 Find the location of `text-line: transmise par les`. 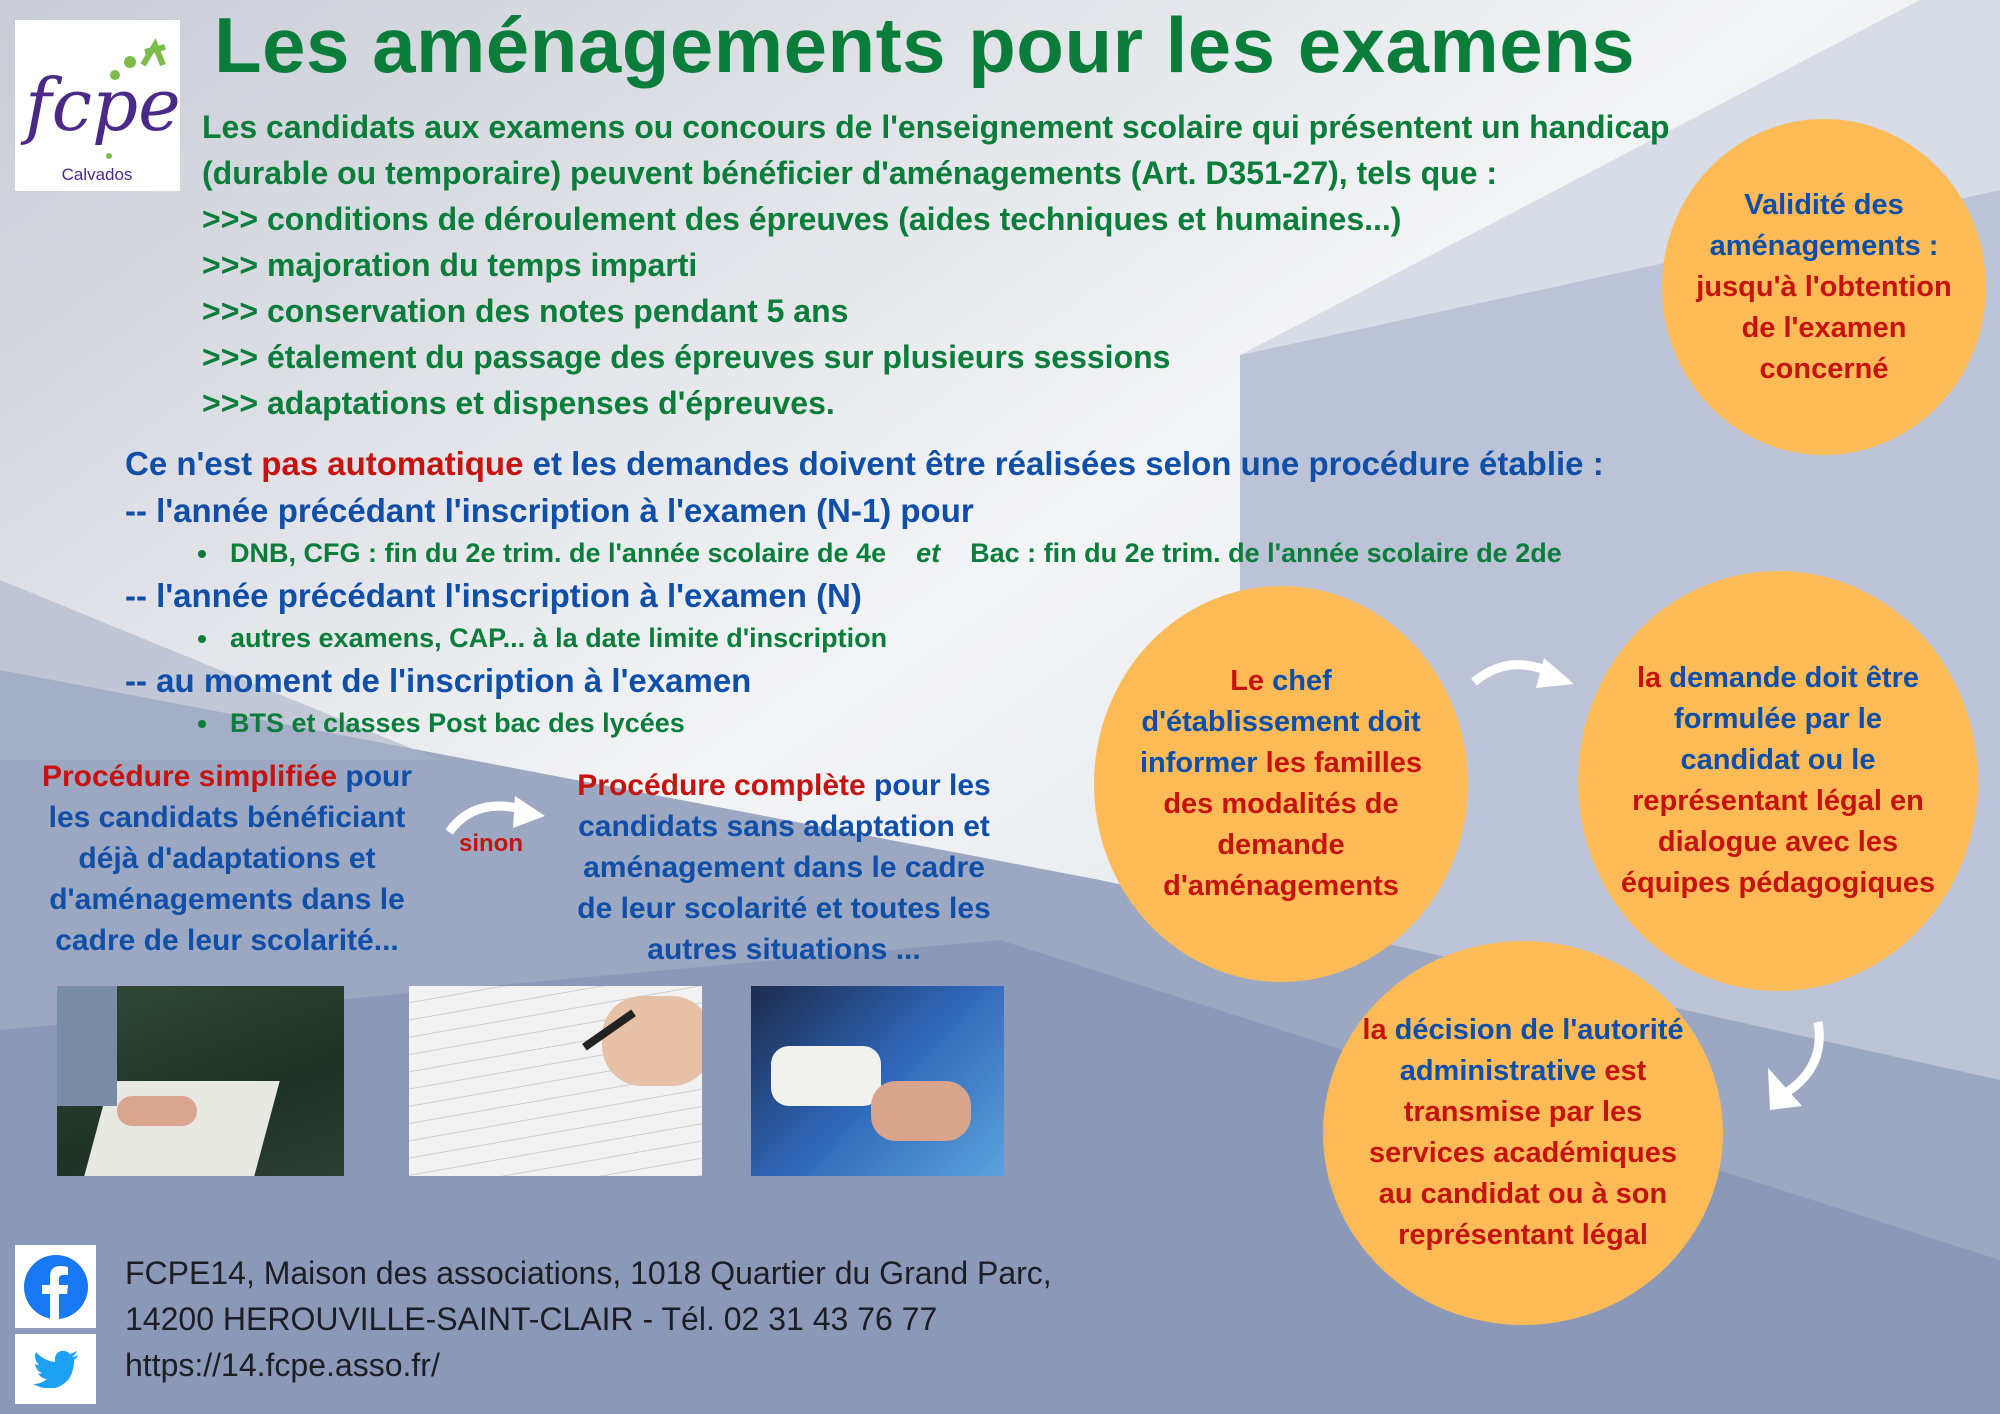

text-line: transmise par les is located at coordinates (1522, 1112).